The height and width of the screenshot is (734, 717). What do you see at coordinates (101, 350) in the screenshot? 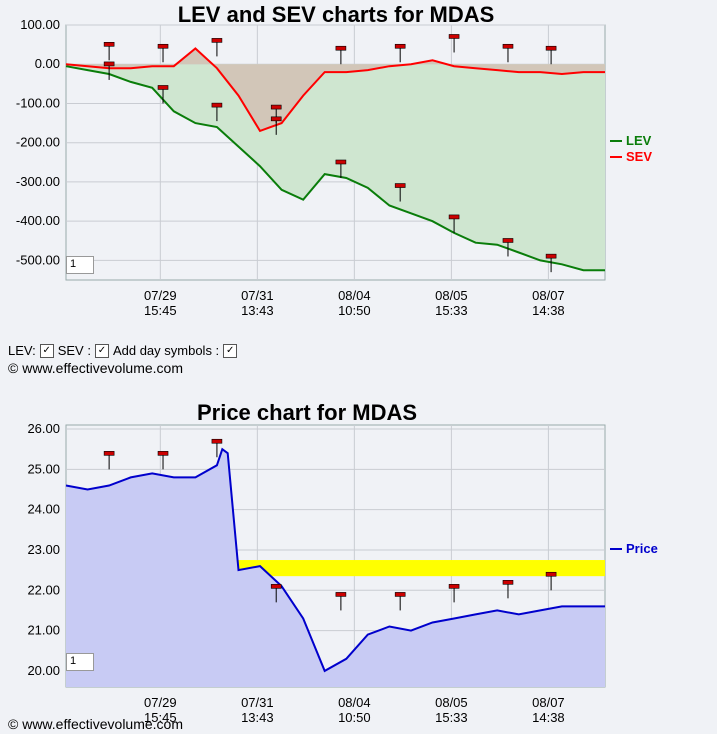
I see `sev-checkbox: ✓` at bounding box center [101, 350].